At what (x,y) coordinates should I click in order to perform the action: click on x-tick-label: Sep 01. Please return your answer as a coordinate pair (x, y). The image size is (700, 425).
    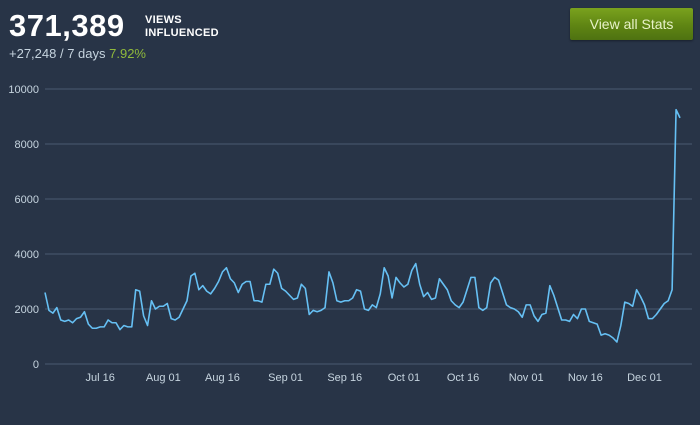
    Looking at the image, I should click on (285, 378).